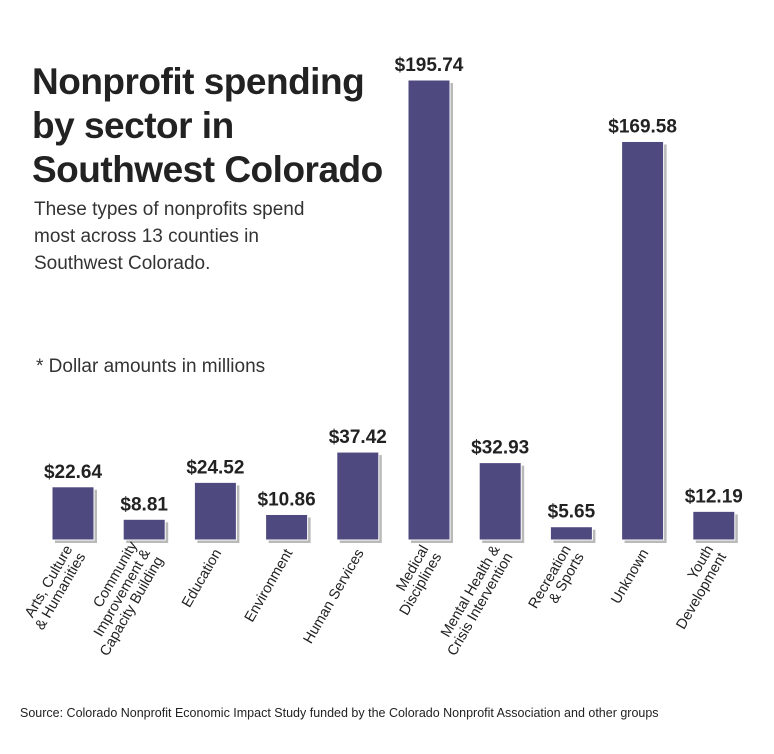 This screenshot has height=754, width=774. What do you see at coordinates (415, 581) in the screenshot?
I see `category-label: MedicalDisciplines` at bounding box center [415, 581].